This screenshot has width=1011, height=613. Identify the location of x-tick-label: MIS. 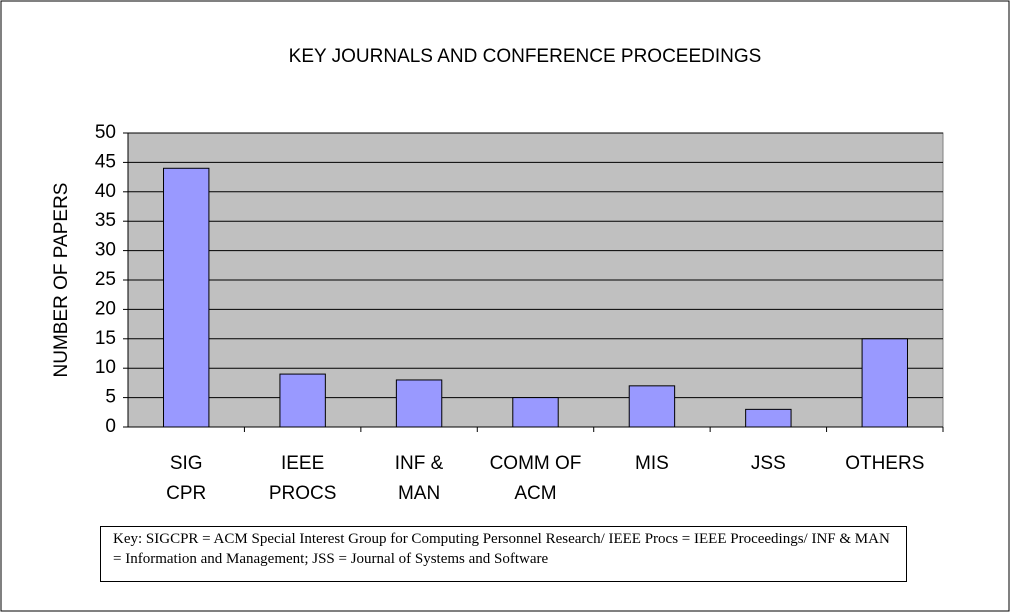
(652, 463).